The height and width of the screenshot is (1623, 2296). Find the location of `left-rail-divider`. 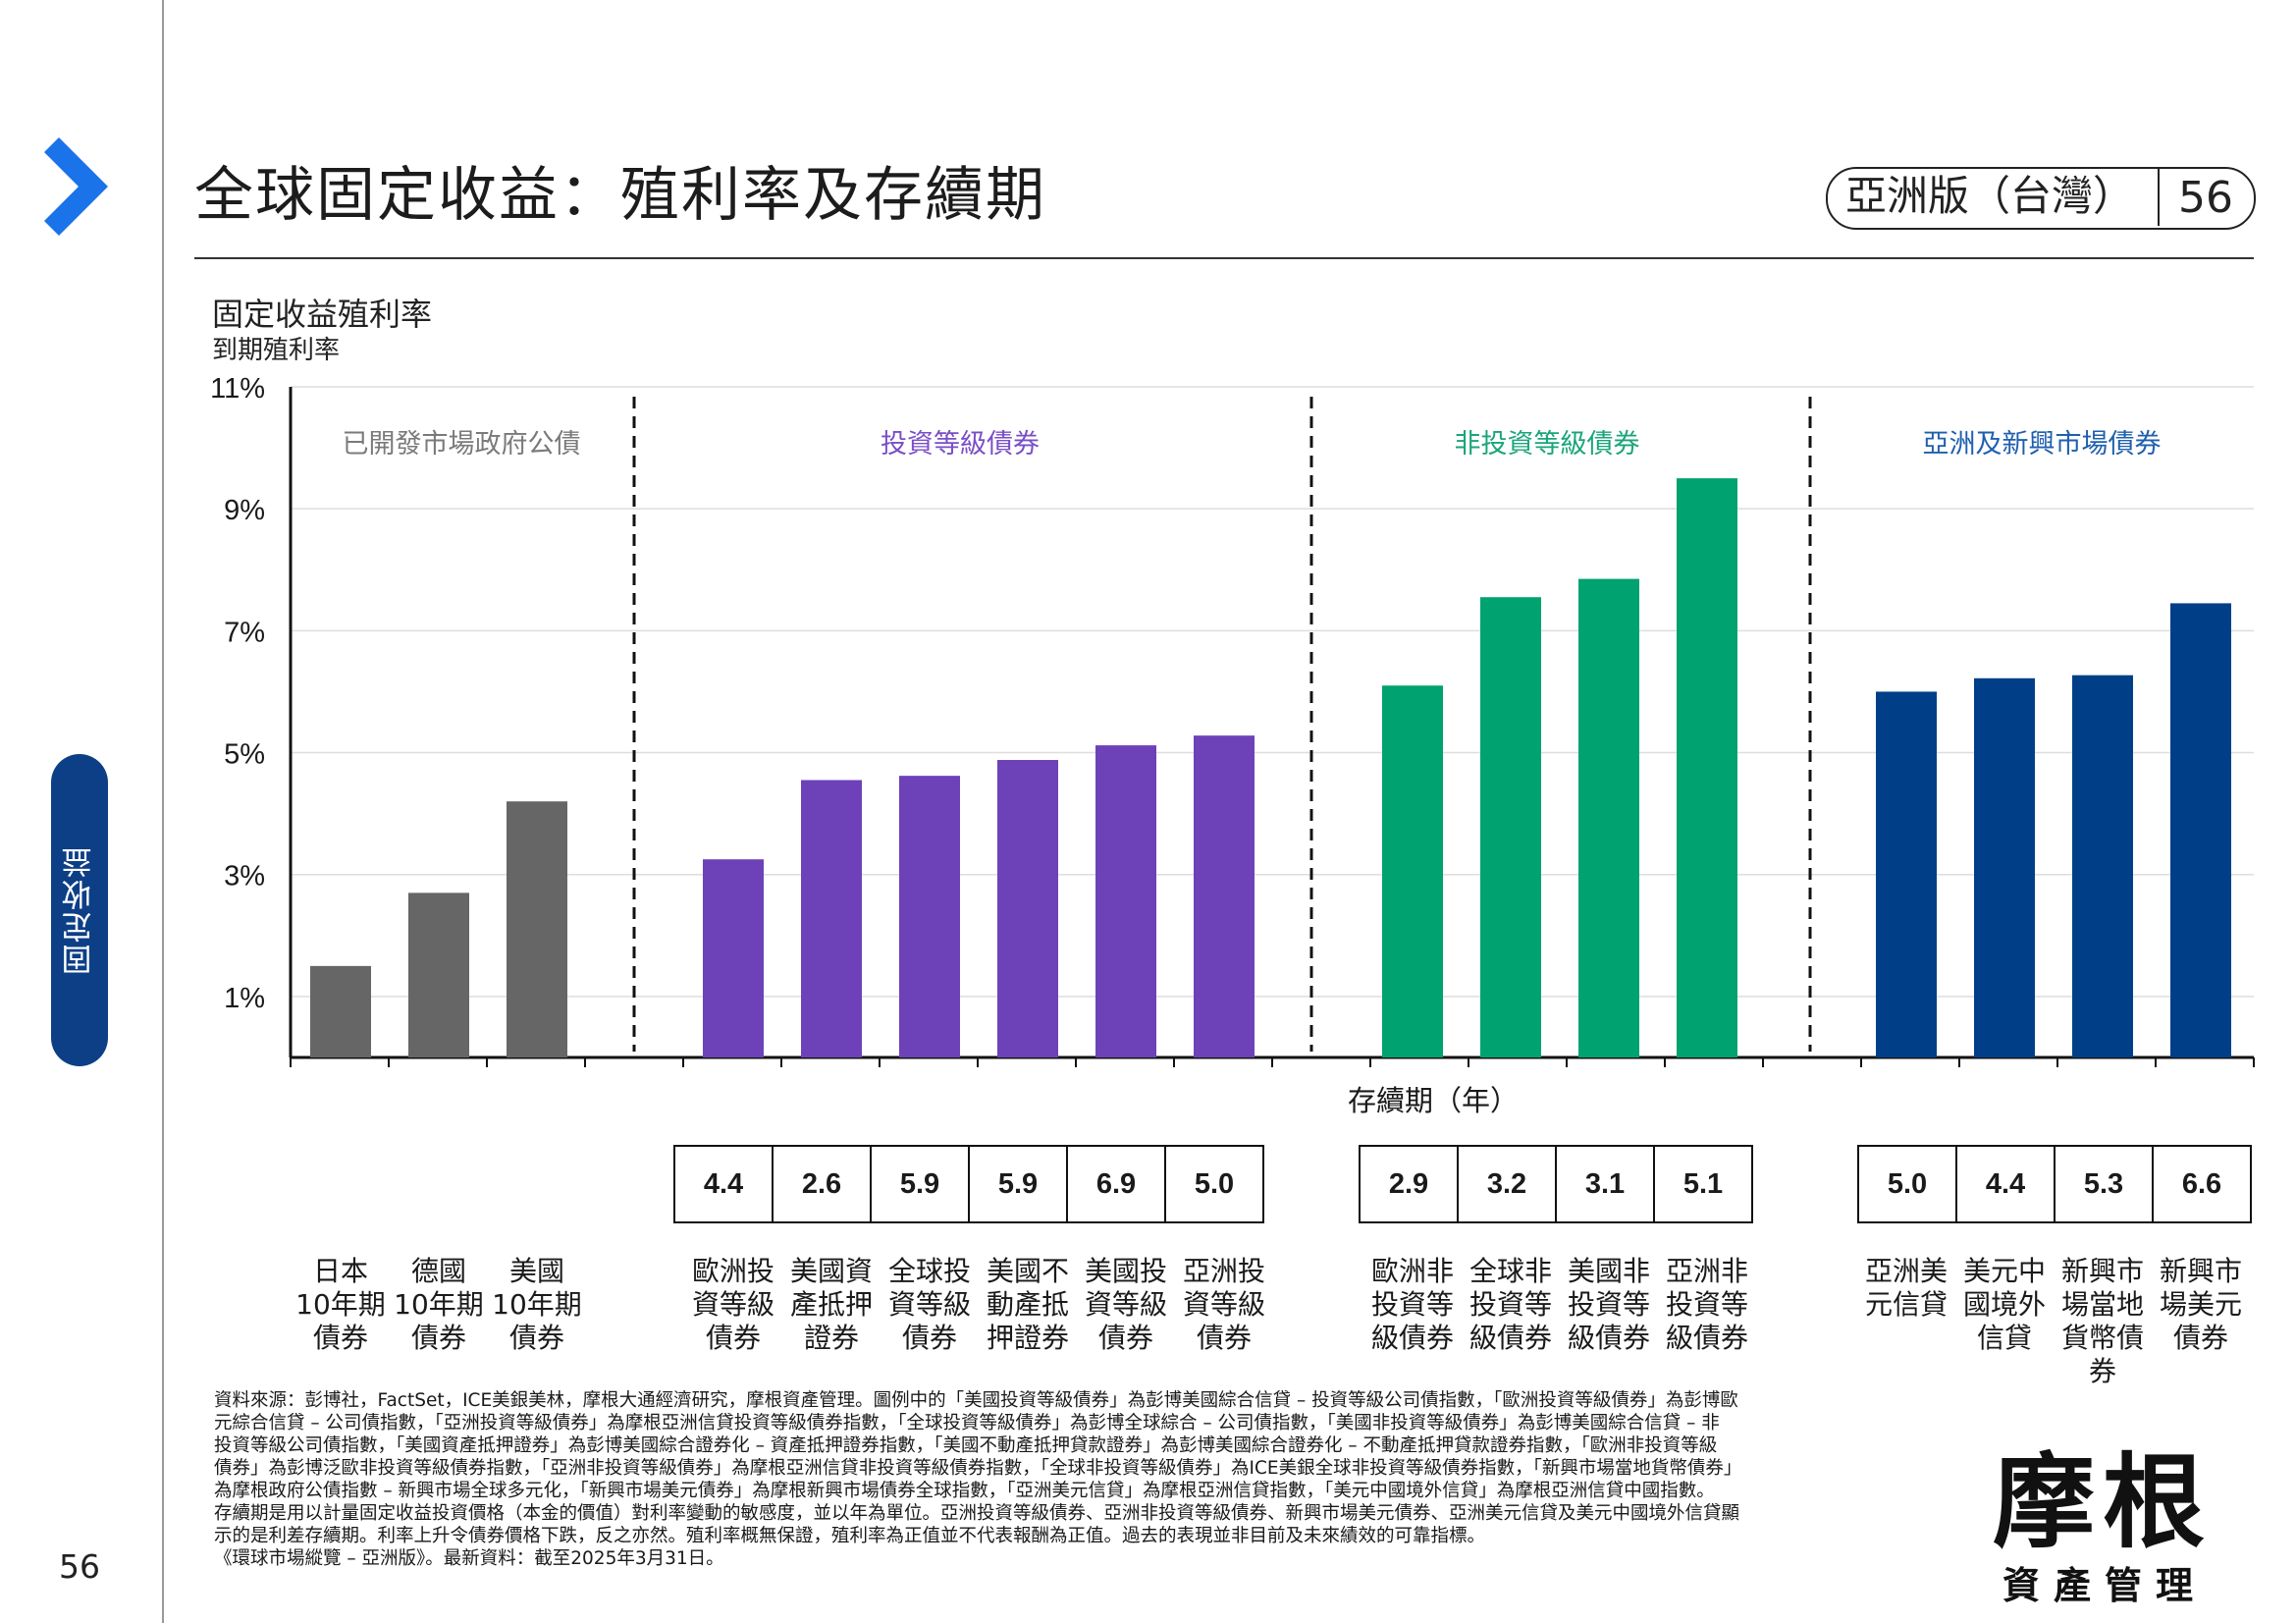

left-rail-divider is located at coordinates (163, 811).